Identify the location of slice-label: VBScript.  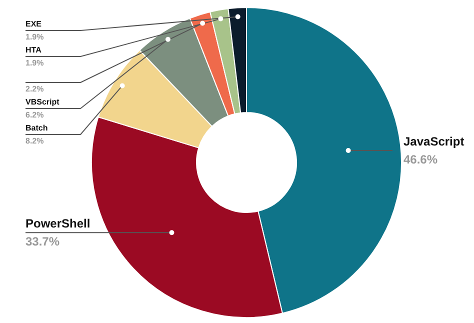
(43, 102).